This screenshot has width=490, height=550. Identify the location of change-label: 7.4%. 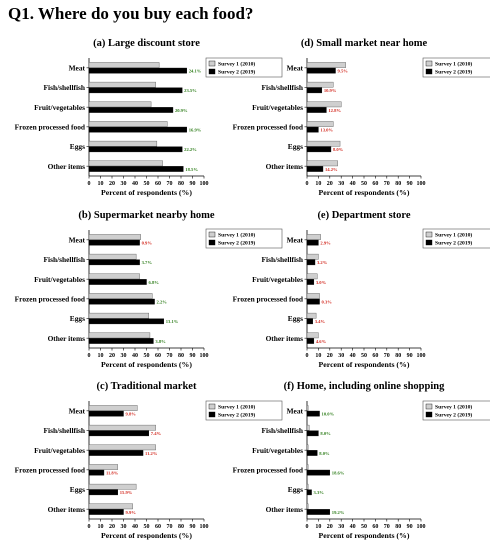
(156, 433).